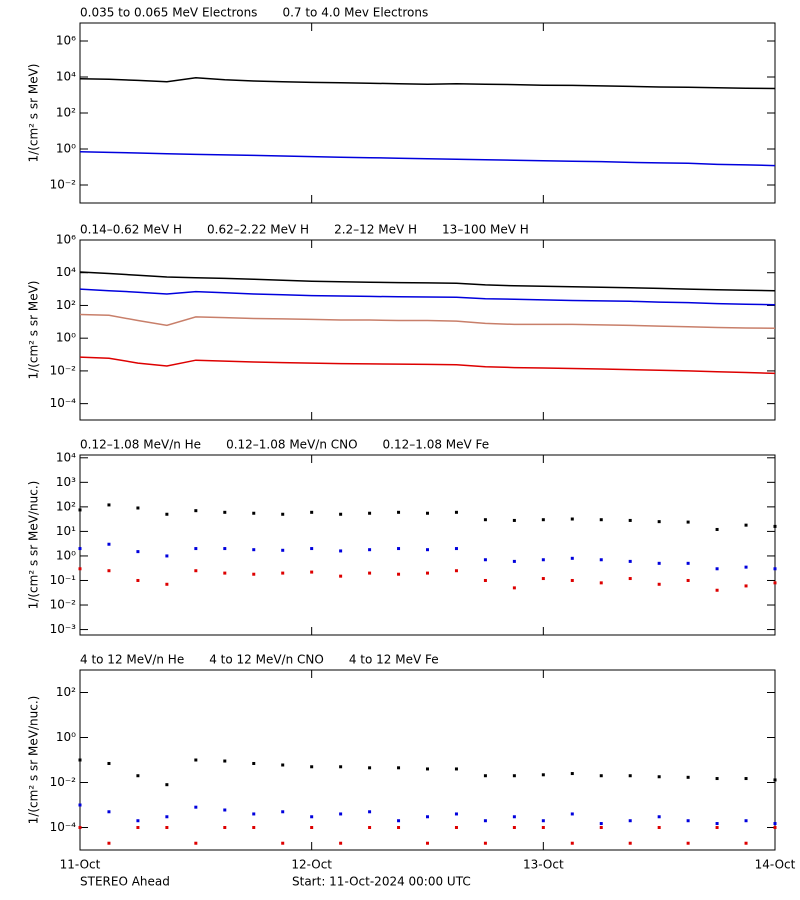 The height and width of the screenshot is (900, 800). What do you see at coordinates (125, 882) in the screenshot?
I see `footer-left: STEREO Ahead` at bounding box center [125, 882].